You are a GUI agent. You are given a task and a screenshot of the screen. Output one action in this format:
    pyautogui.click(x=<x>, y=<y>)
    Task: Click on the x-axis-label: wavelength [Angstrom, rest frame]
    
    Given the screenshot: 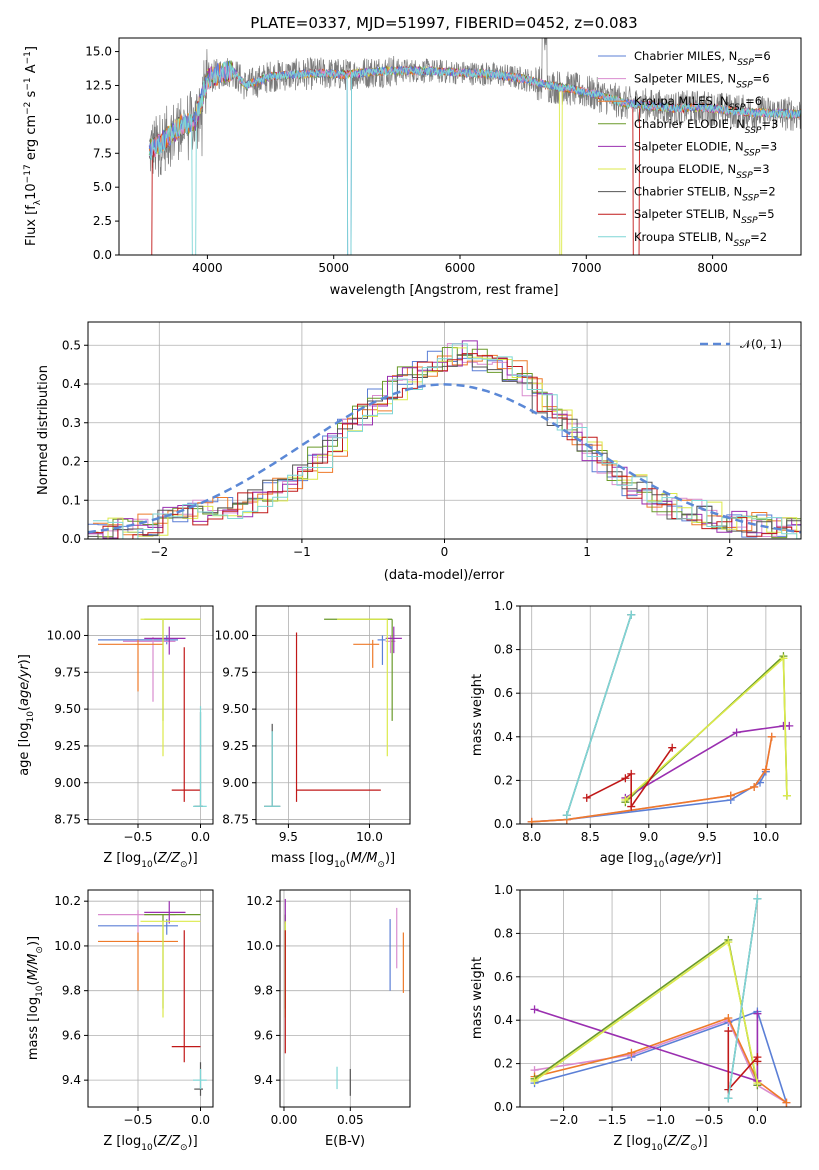 What is the action you would take?
    pyautogui.click(x=444, y=290)
    